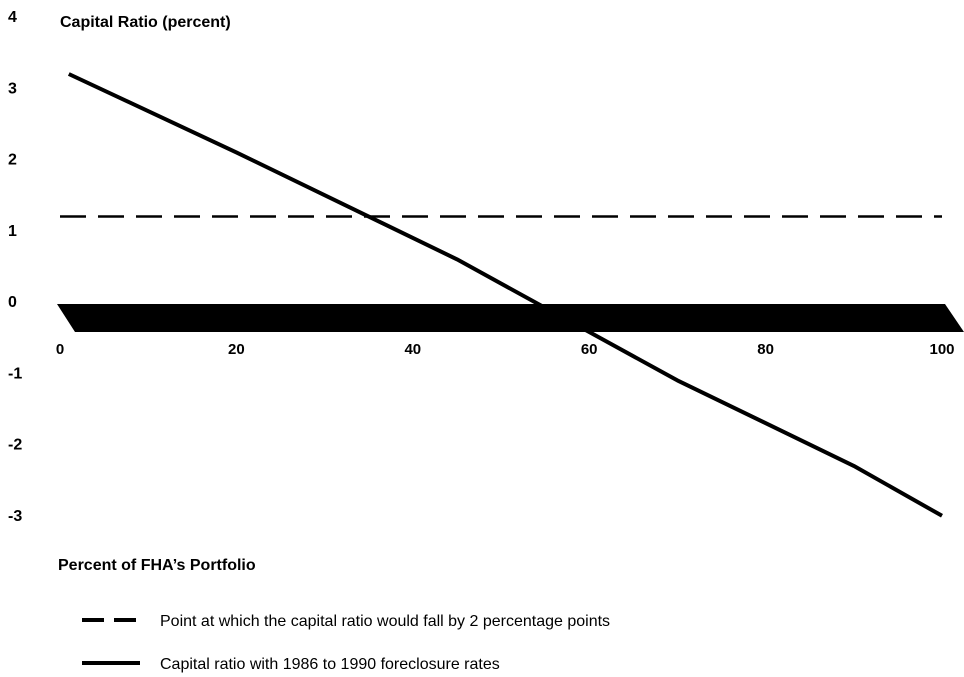  I want to click on x-axis-label: Percent of FHA’s Portfolio, so click(157, 565).